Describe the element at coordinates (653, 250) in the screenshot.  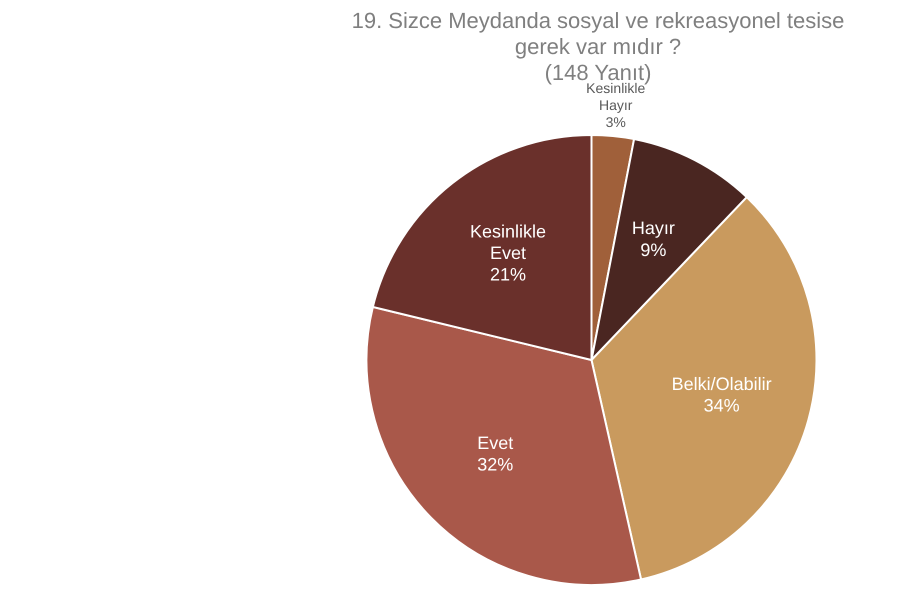
I see `data-label: 9%` at that location.